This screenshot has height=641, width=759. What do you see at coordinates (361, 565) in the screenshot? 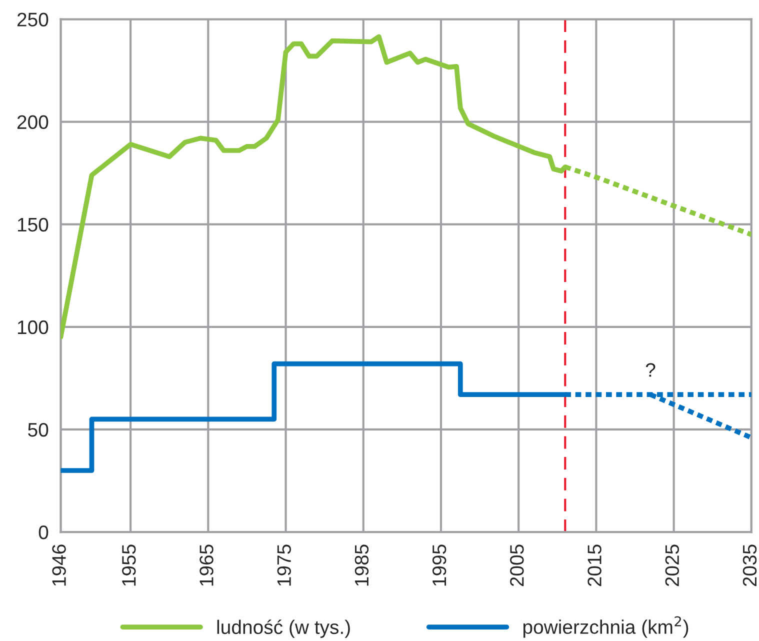
I see `x-tick-label: 1985` at bounding box center [361, 565].